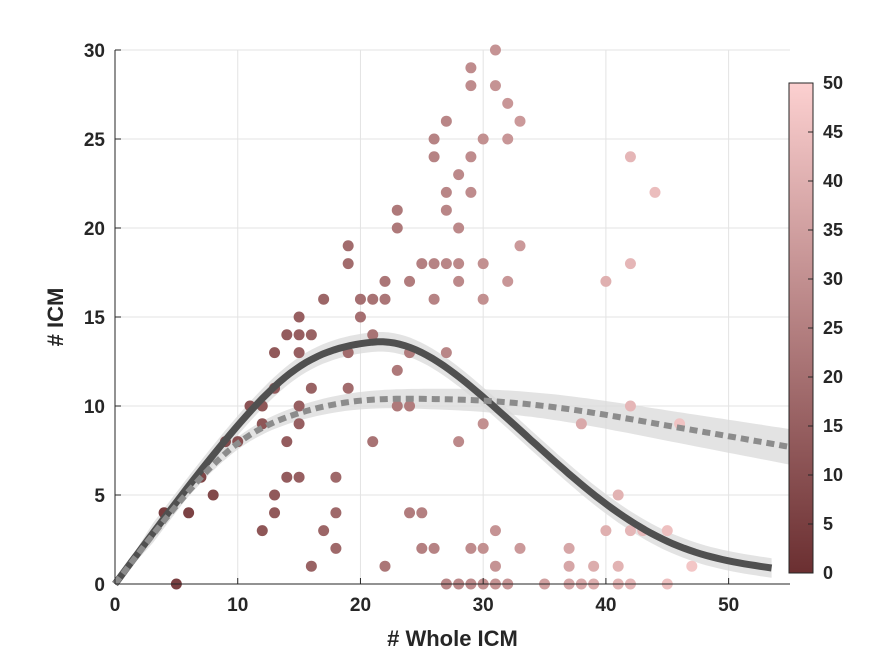 This screenshot has height=656, width=875. What do you see at coordinates (99, 585) in the screenshot?
I see `y-tick-label: 0` at bounding box center [99, 585].